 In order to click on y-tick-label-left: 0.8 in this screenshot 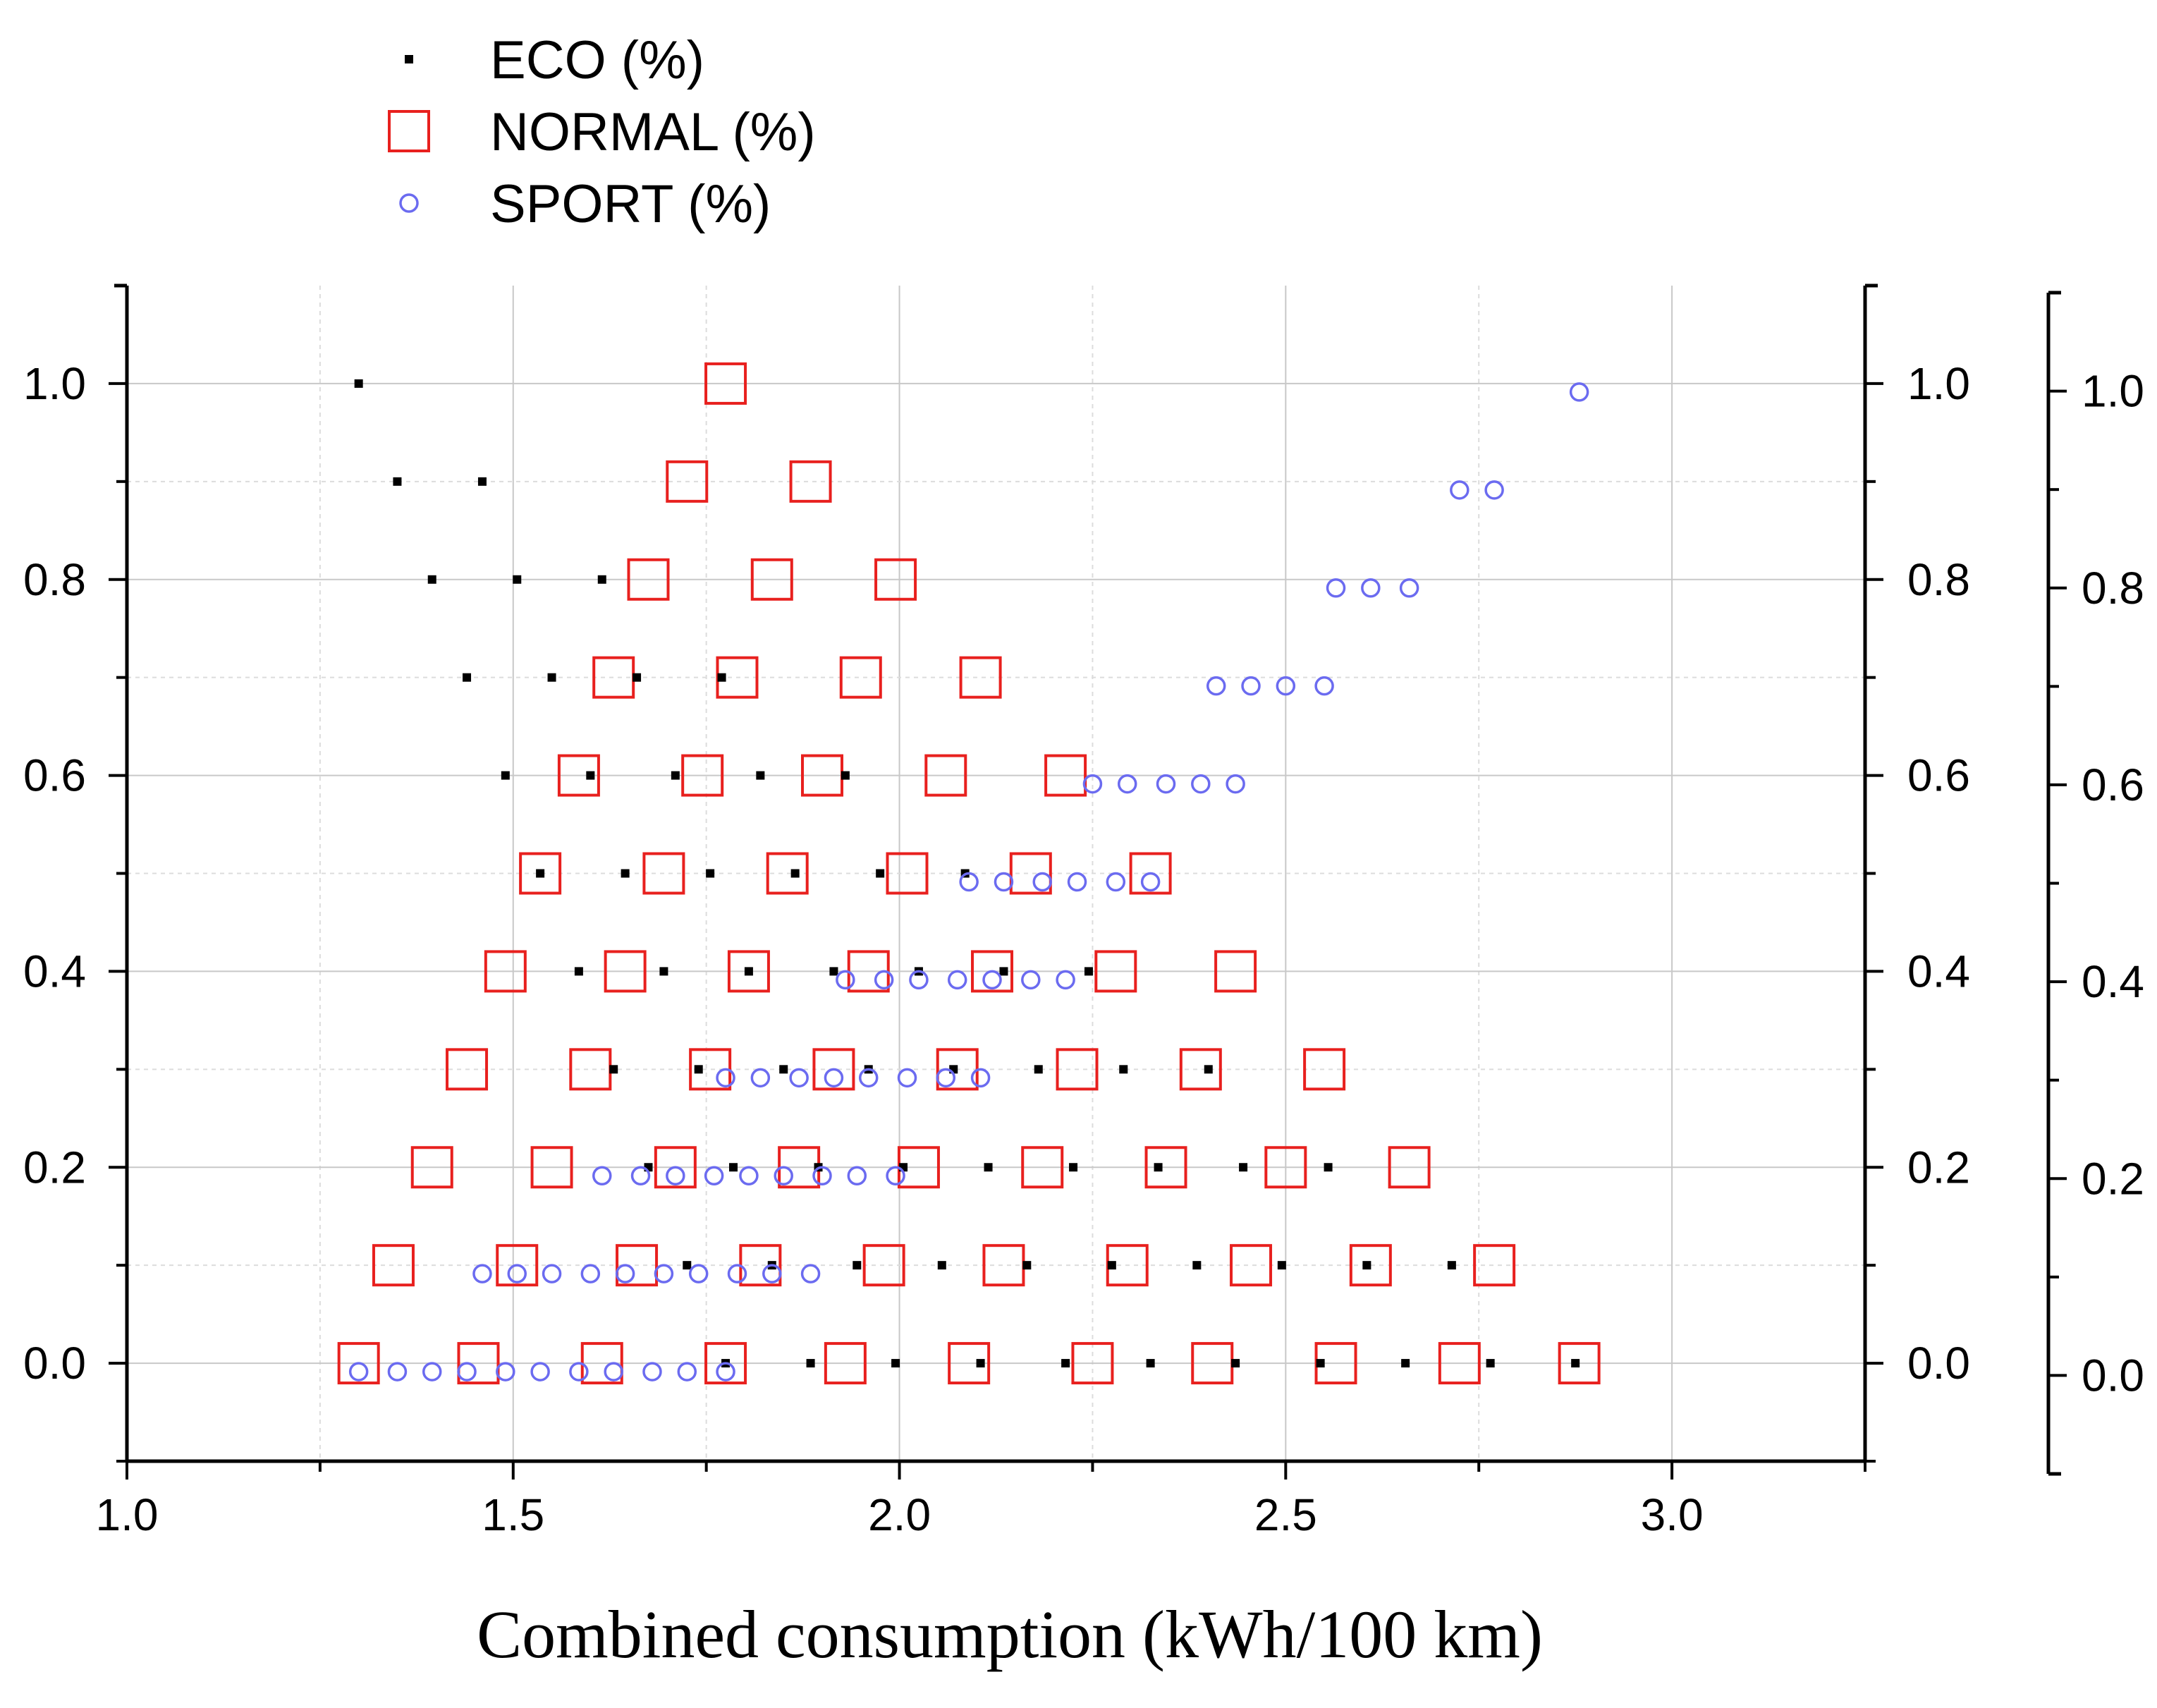, I will do `click(54, 579)`.